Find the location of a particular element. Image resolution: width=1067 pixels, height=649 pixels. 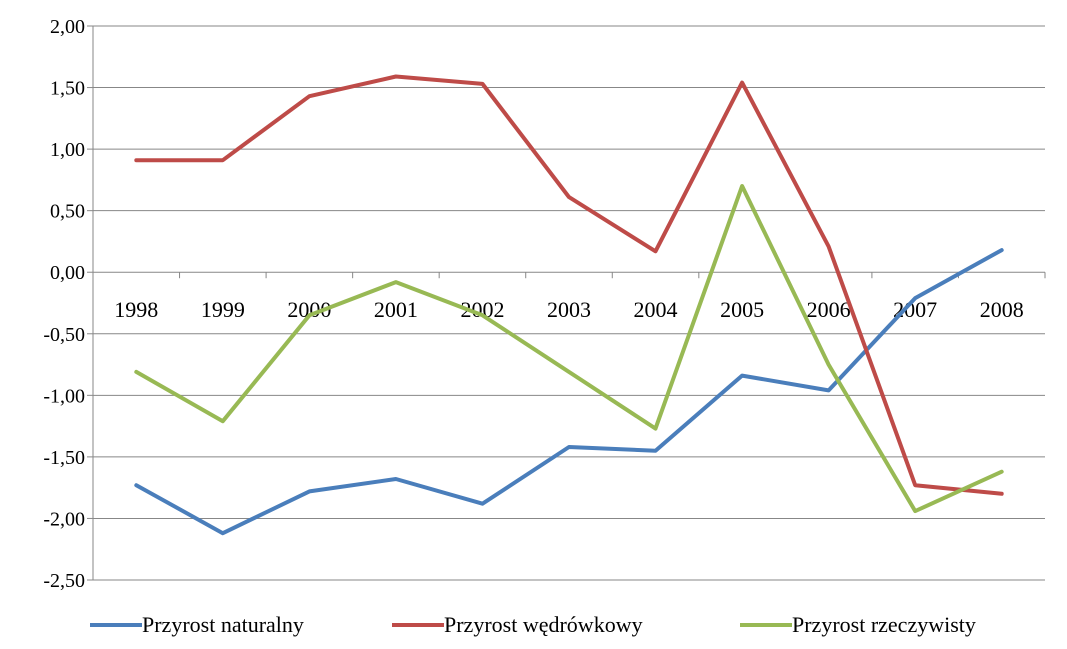

x-tick-label: 2007 is located at coordinates (915, 309).